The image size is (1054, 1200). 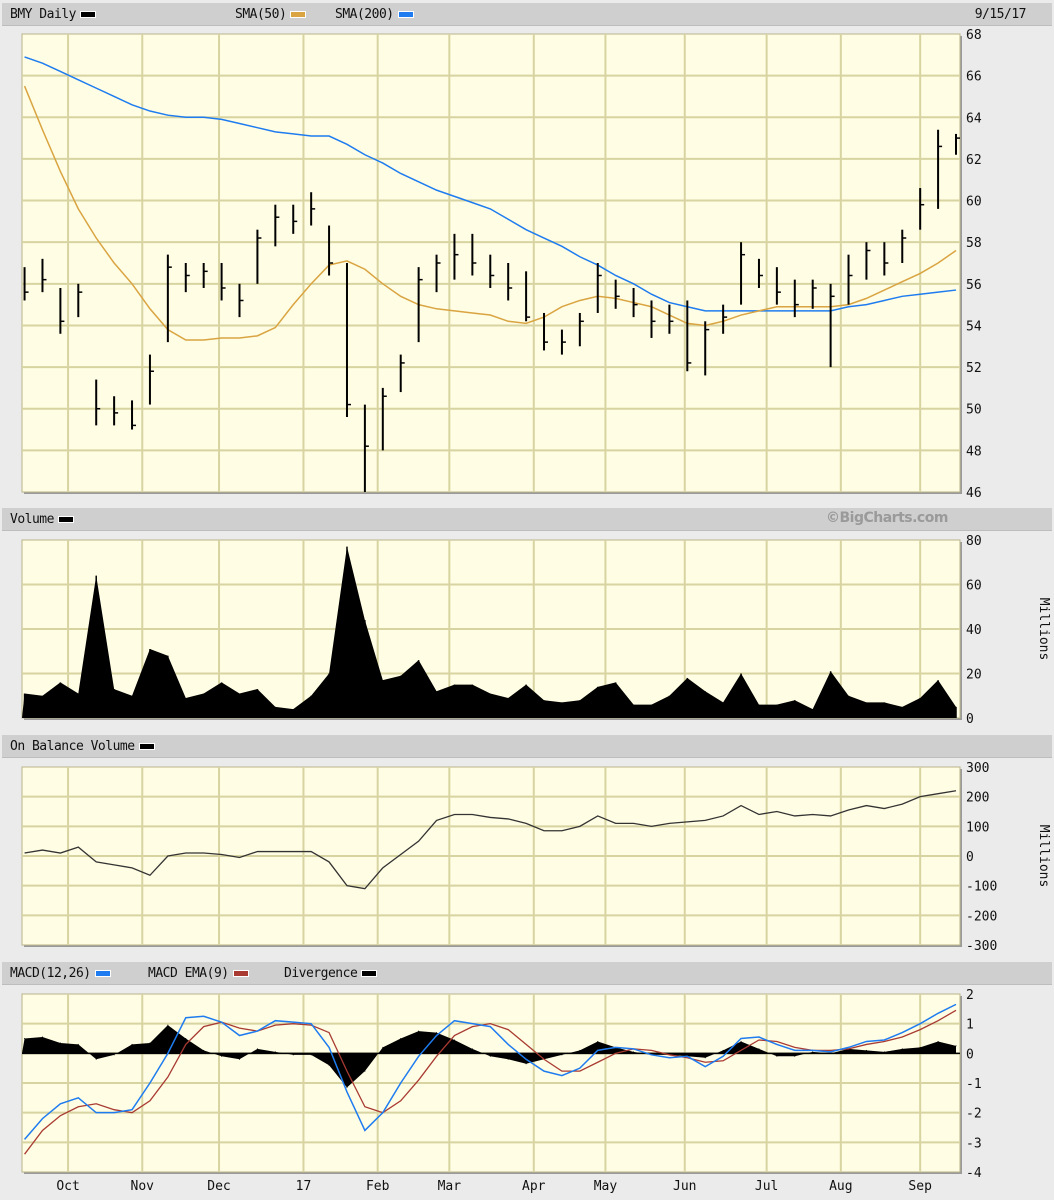 I want to click on obv-plot-shadow, so click(x=493, y=858).